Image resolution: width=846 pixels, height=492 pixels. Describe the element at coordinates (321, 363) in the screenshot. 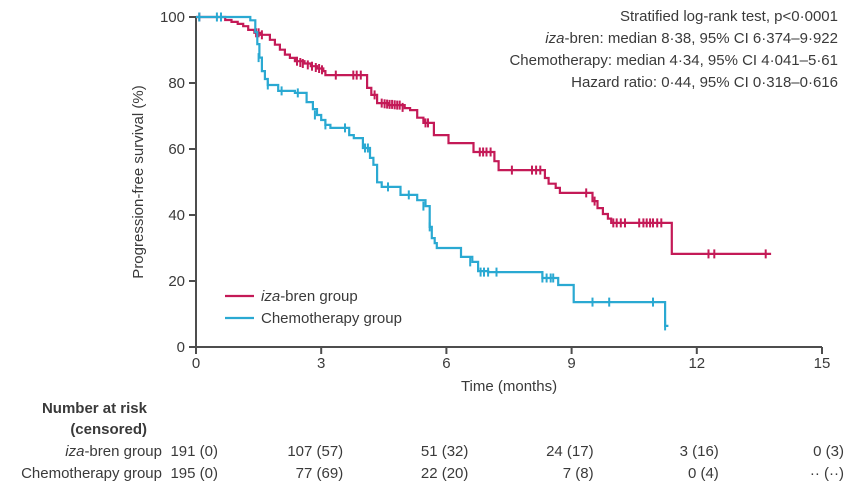

I see `x-tick-label: 3` at that location.